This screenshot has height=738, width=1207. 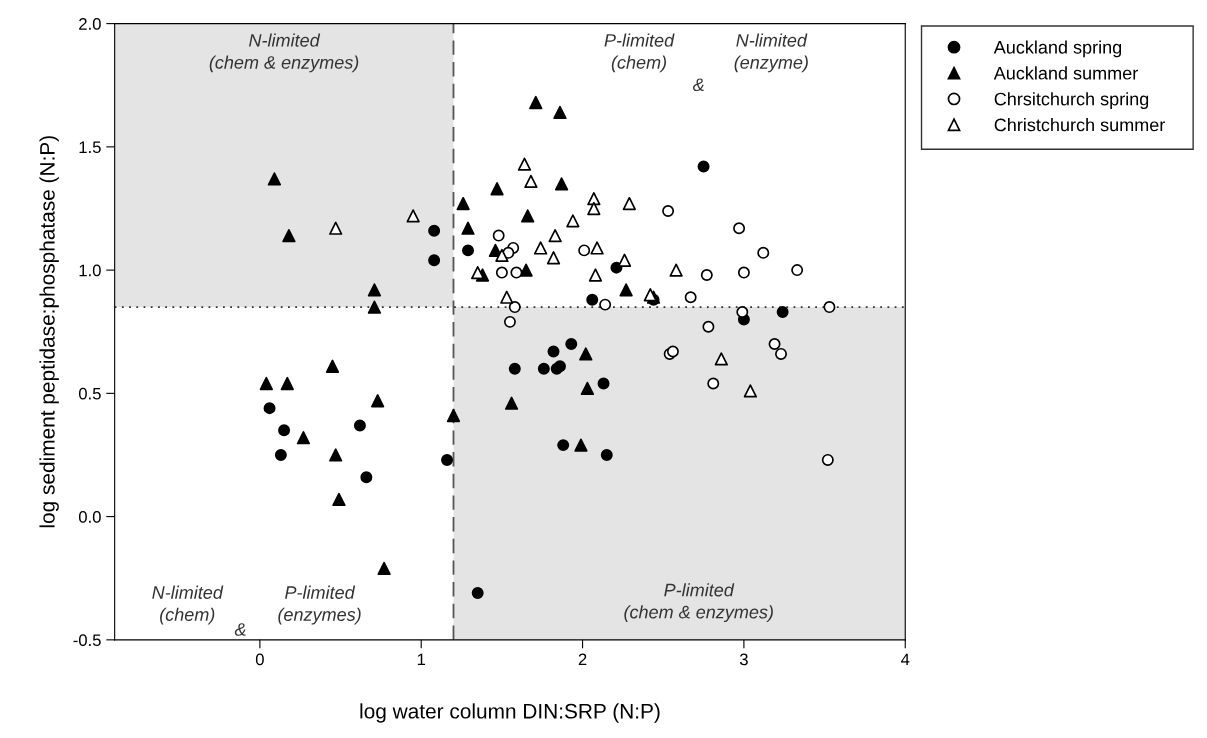 What do you see at coordinates (90, 270) in the screenshot?
I see `y-tick-label: 1.0` at bounding box center [90, 270].